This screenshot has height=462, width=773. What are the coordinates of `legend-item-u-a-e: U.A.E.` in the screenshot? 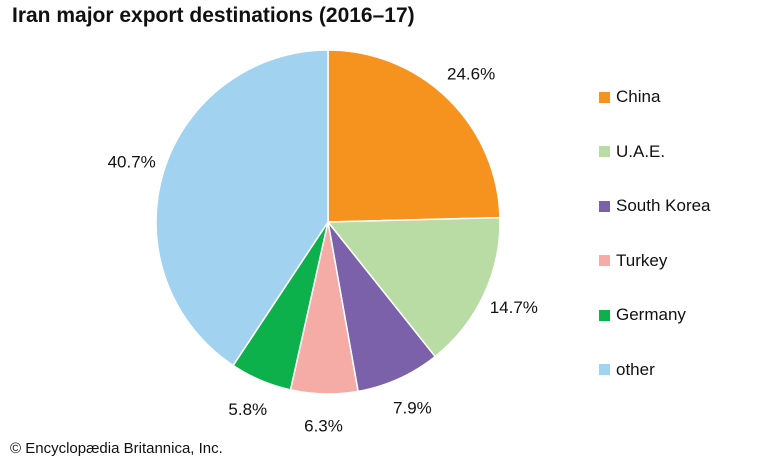 It's located at (684, 152).